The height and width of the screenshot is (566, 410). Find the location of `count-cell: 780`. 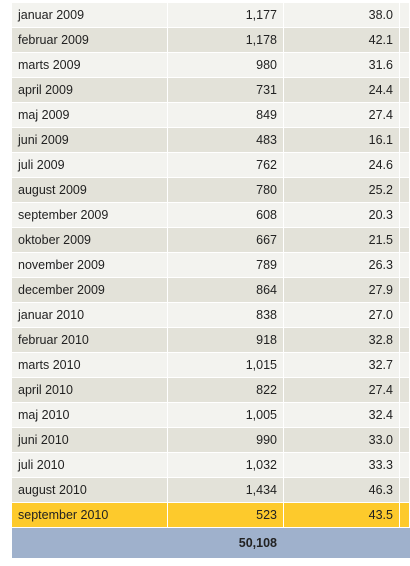

count-cell: 780 is located at coordinates (226, 190).